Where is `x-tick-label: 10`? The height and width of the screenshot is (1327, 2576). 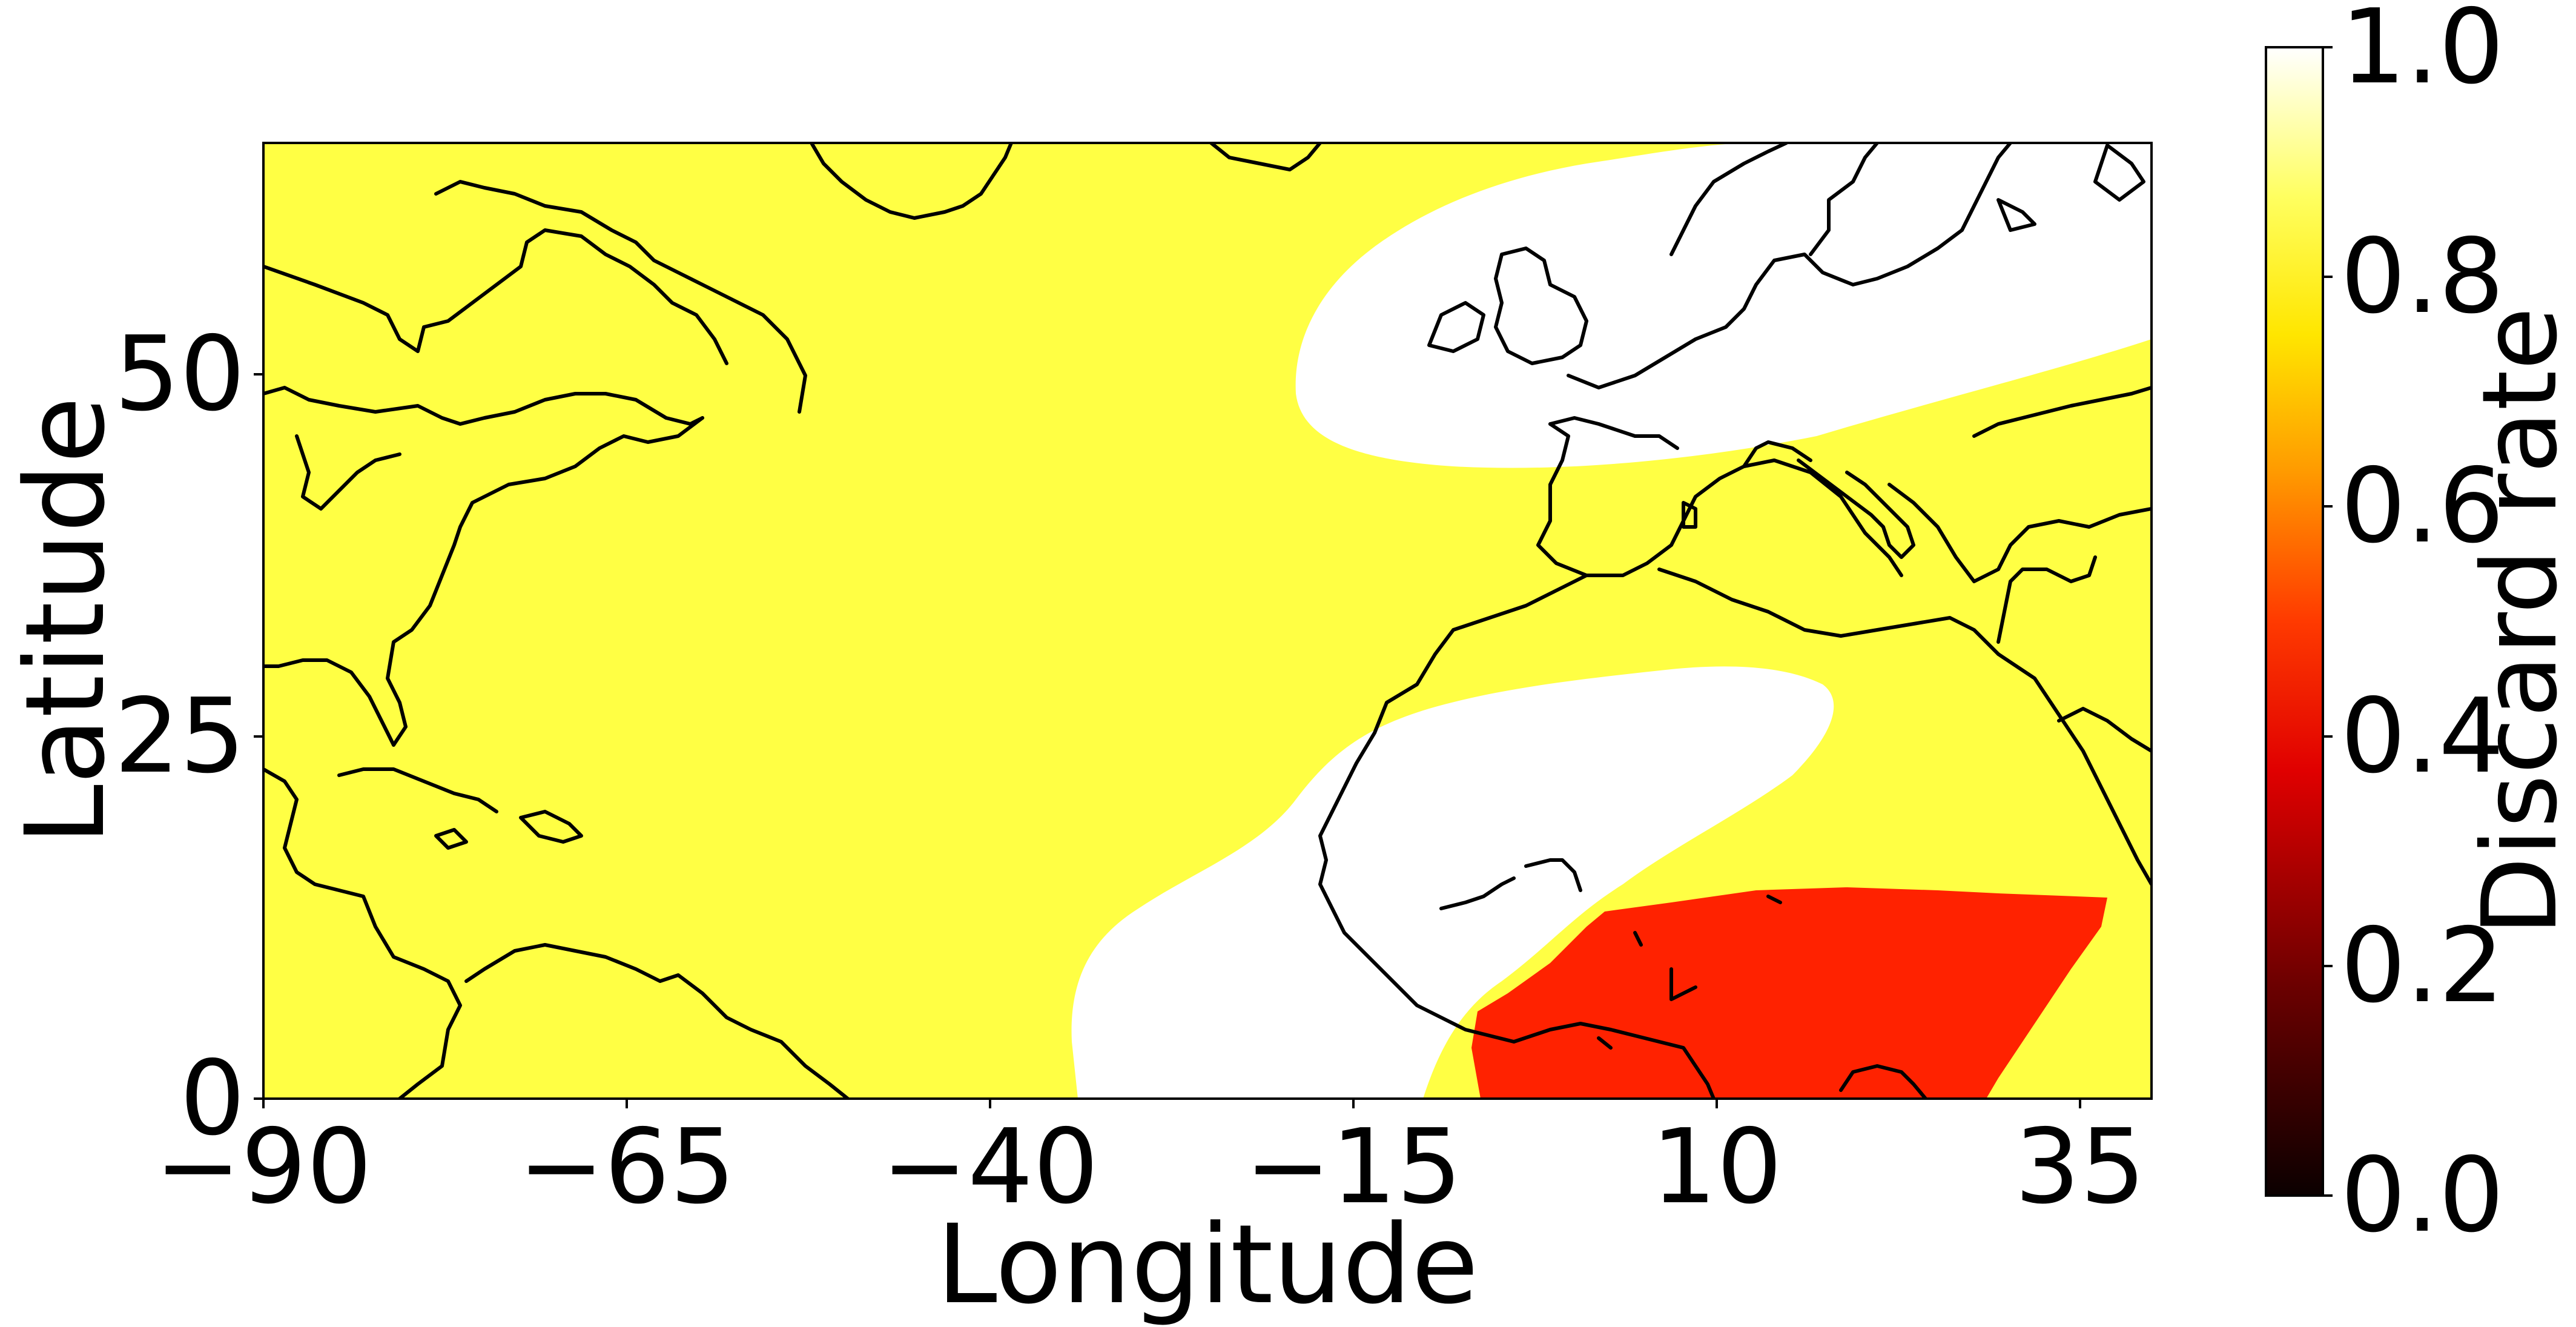
x-tick-label: 10 is located at coordinates (1716, 1167).